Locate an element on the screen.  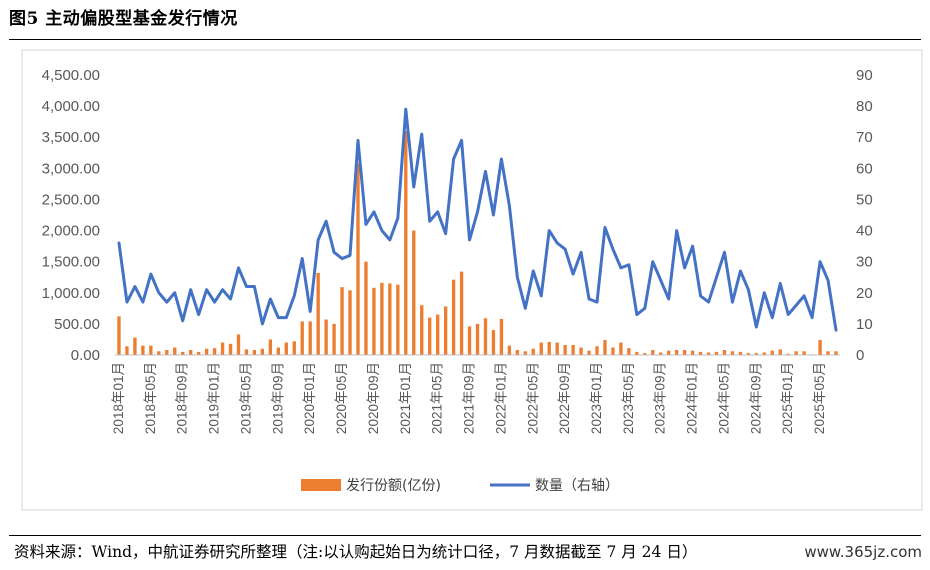
left-axis-tick: 0.00 is located at coordinates (85, 355).